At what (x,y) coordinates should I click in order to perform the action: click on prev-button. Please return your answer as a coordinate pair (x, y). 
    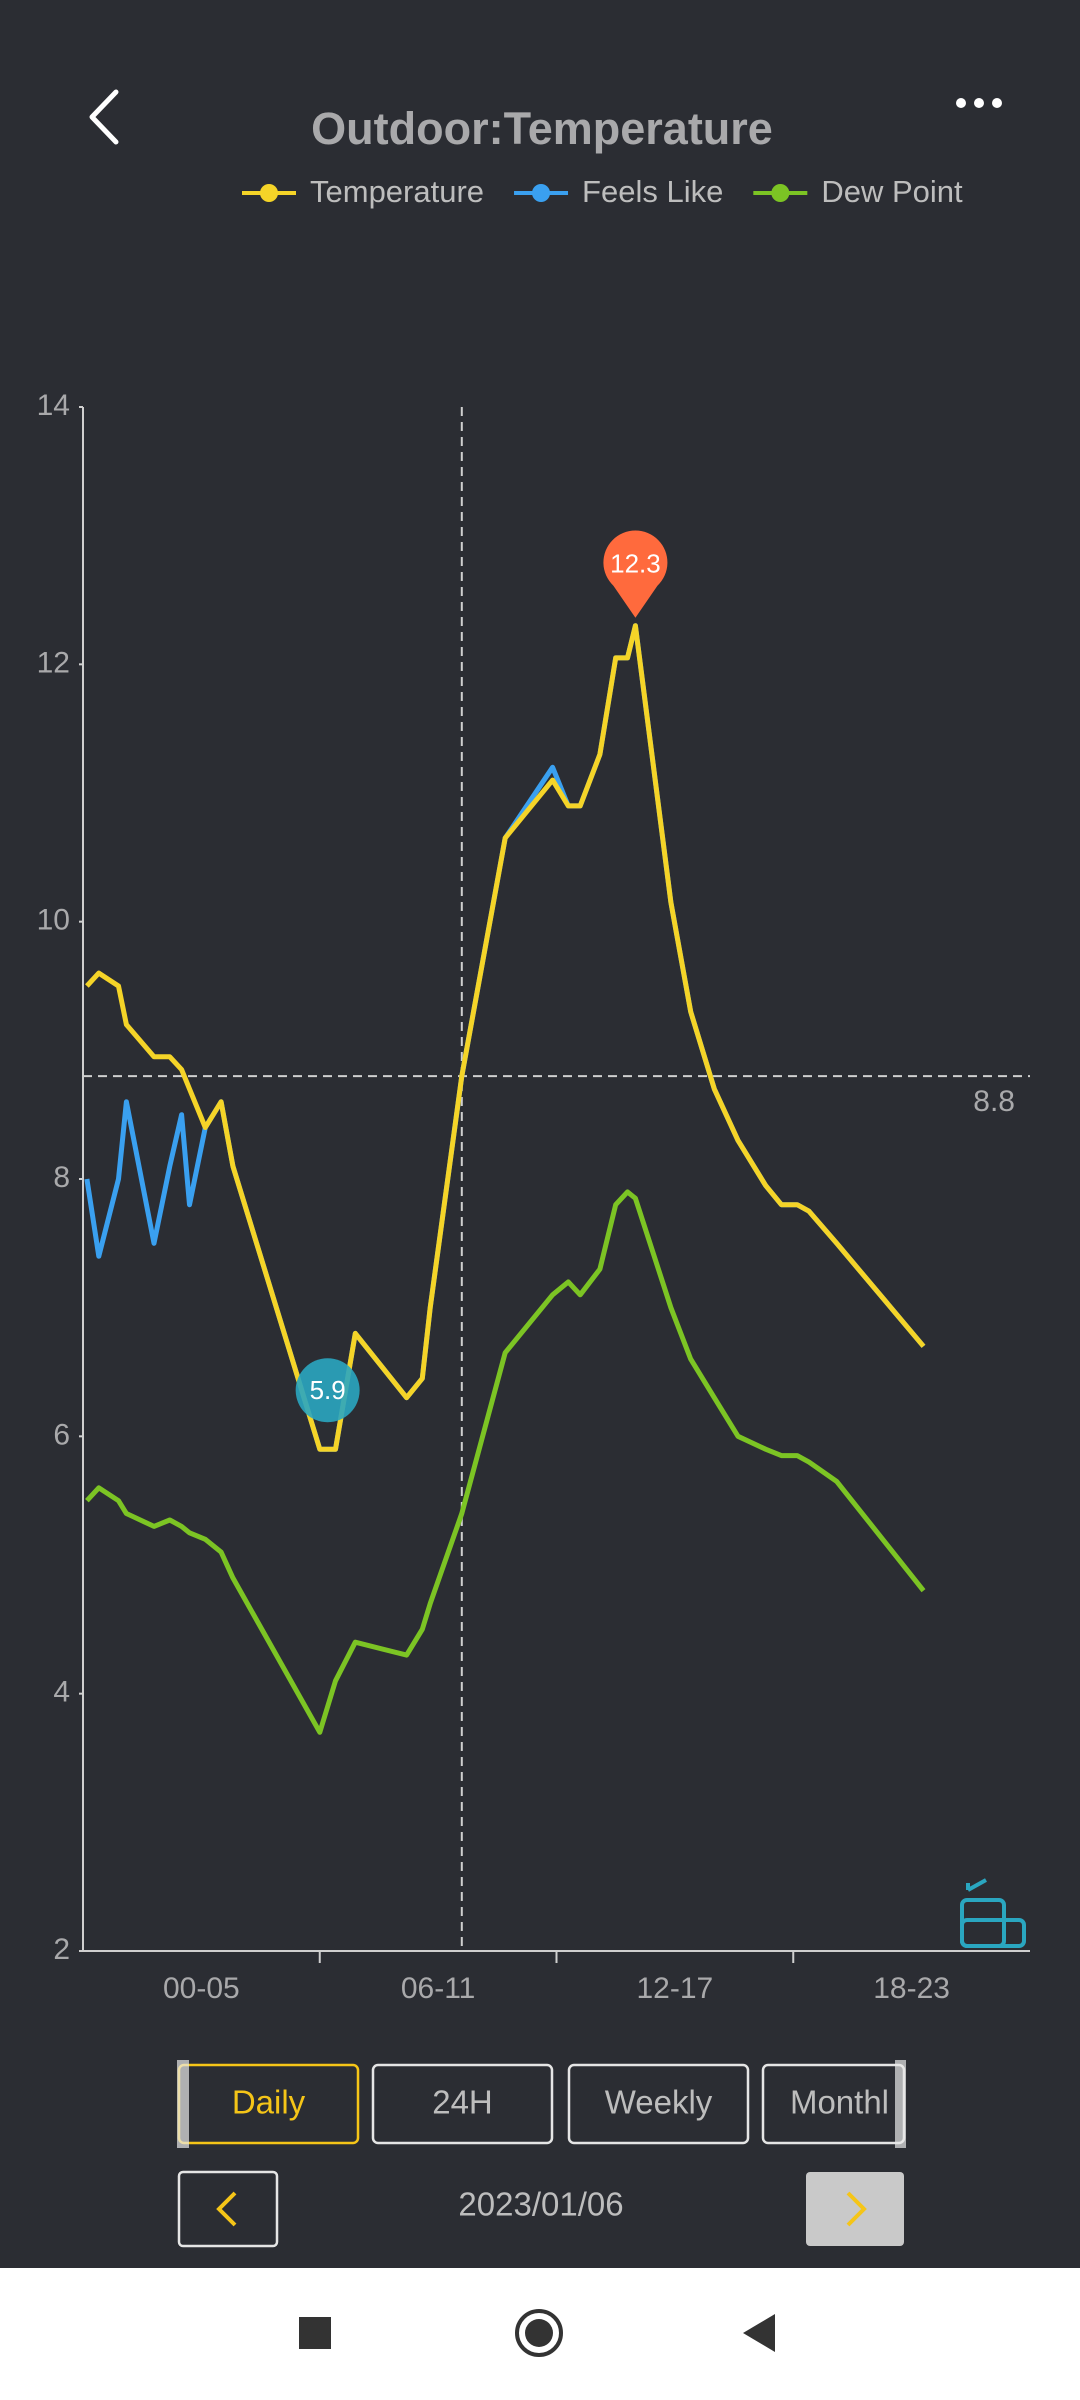
    Looking at the image, I should click on (228, 2209).